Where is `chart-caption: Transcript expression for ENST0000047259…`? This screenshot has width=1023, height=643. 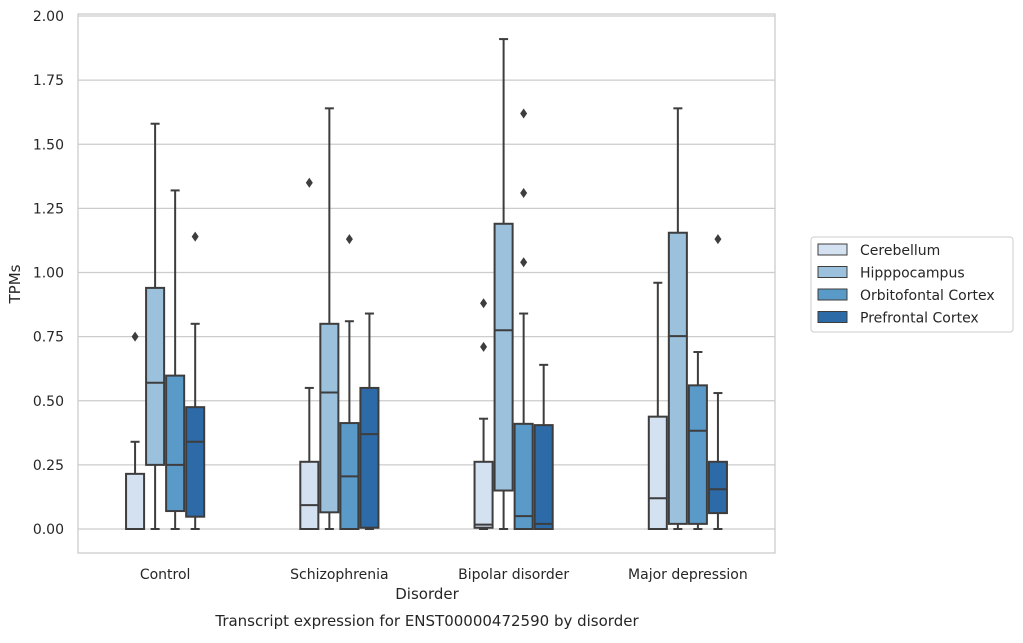 chart-caption: Transcript expression for ENST0000047259… is located at coordinates (426, 621).